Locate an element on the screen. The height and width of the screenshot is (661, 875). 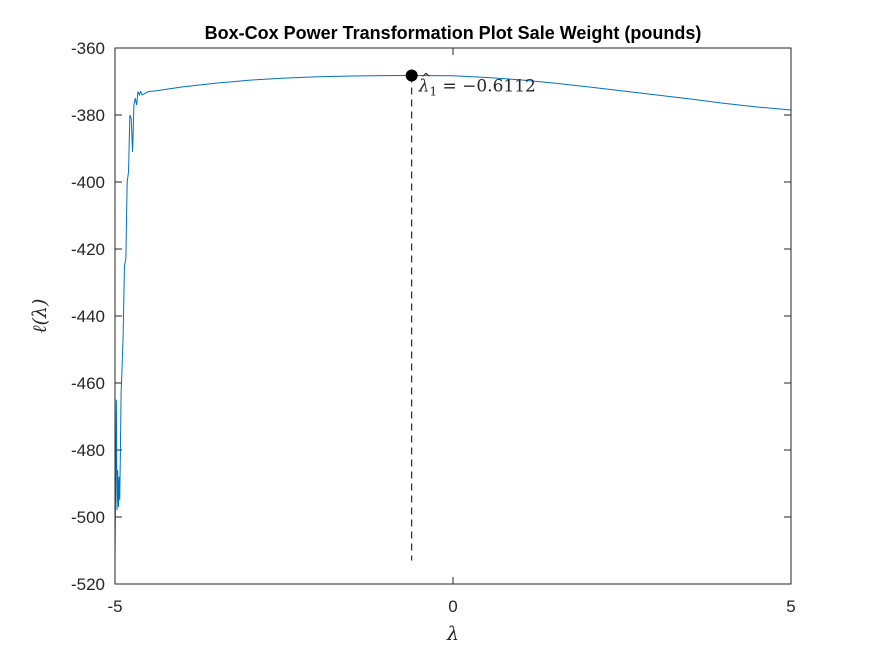
lambda-hat-symbol: λ is located at coordinates (424, 86).